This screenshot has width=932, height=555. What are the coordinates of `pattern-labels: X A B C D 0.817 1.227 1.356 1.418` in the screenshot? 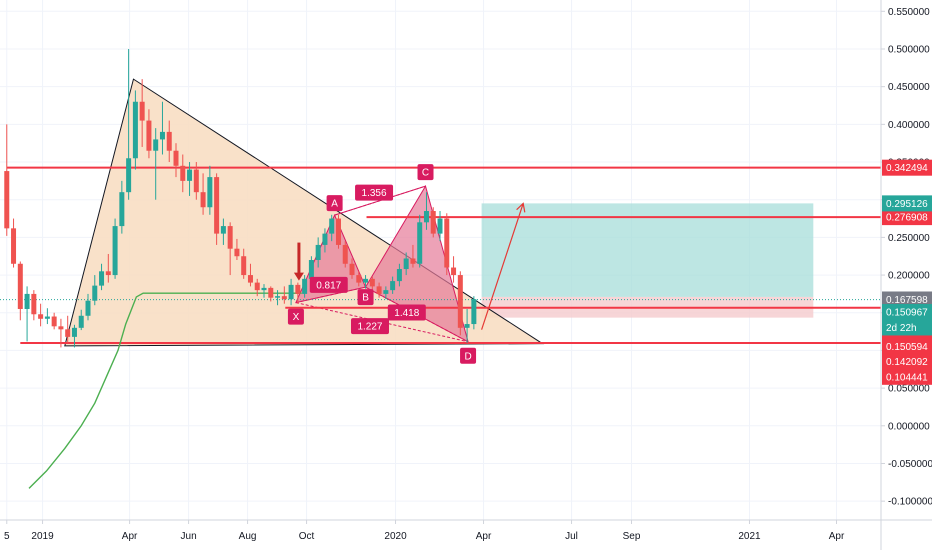 It's located at (406, 264).